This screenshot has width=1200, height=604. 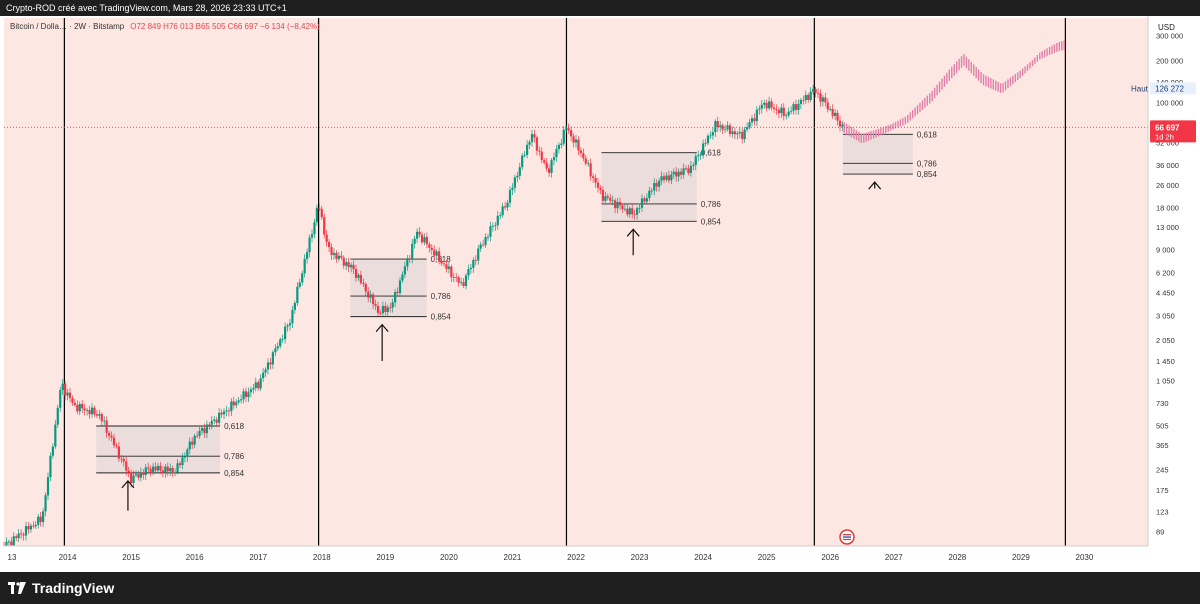 I want to click on year-tick-label: 2025, so click(x=767, y=557).